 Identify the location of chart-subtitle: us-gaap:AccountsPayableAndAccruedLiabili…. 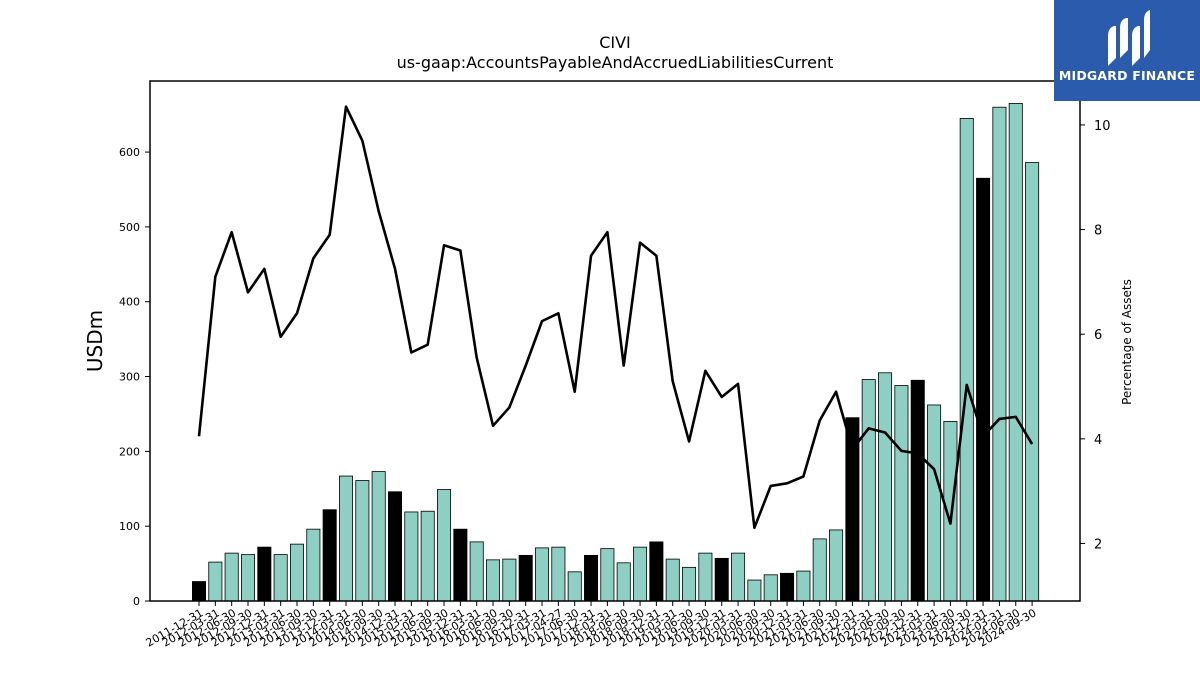
(615, 62).